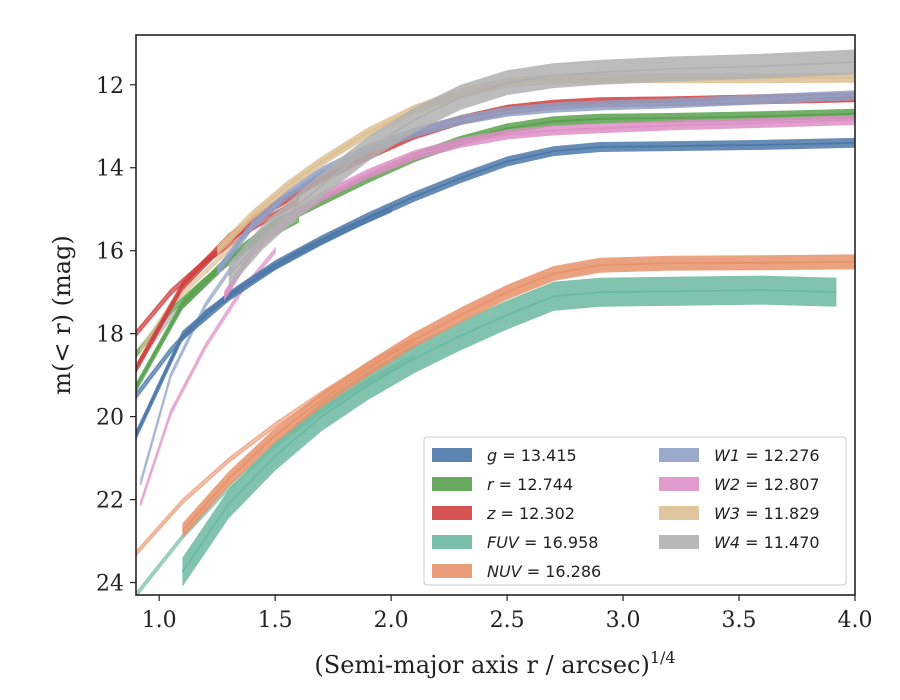  Describe the element at coordinates (507, 620) in the screenshot. I see `x-tick-label: 2.5` at that location.